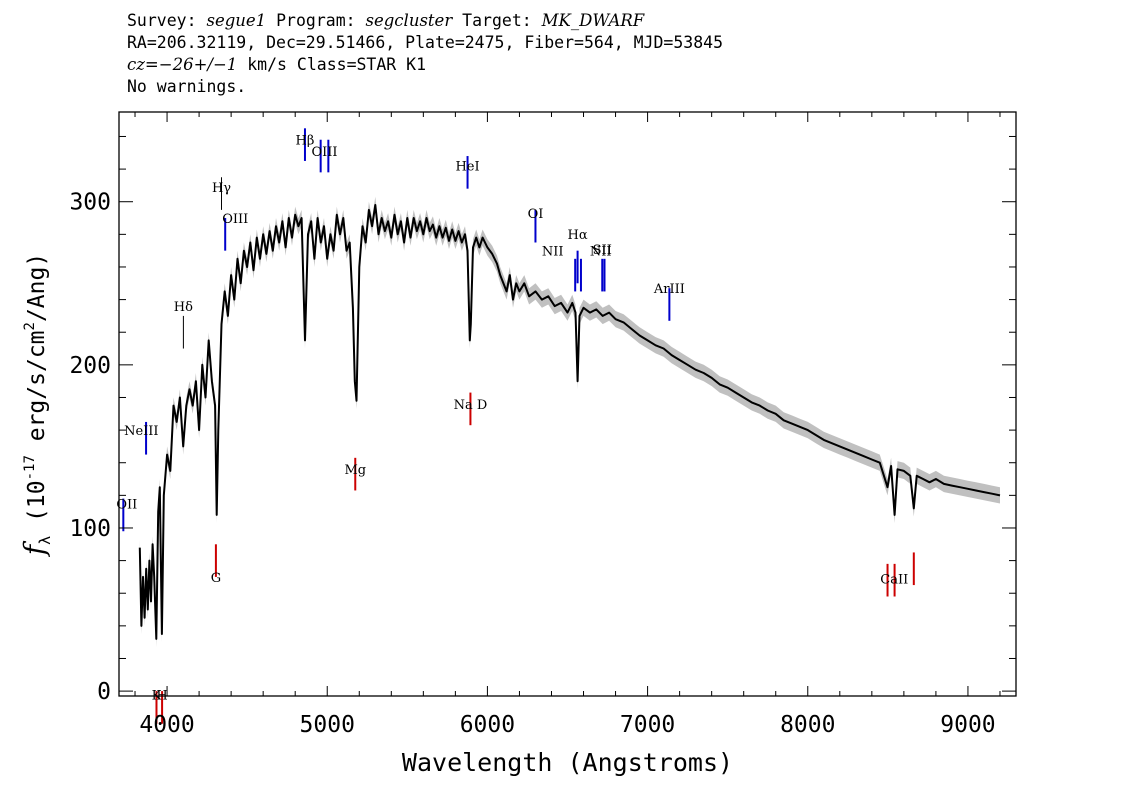 Image resolution: width=1134 pixels, height=810 pixels. What do you see at coordinates (141, 431) in the screenshot?
I see `line-label-1: NeIII` at bounding box center [141, 431].